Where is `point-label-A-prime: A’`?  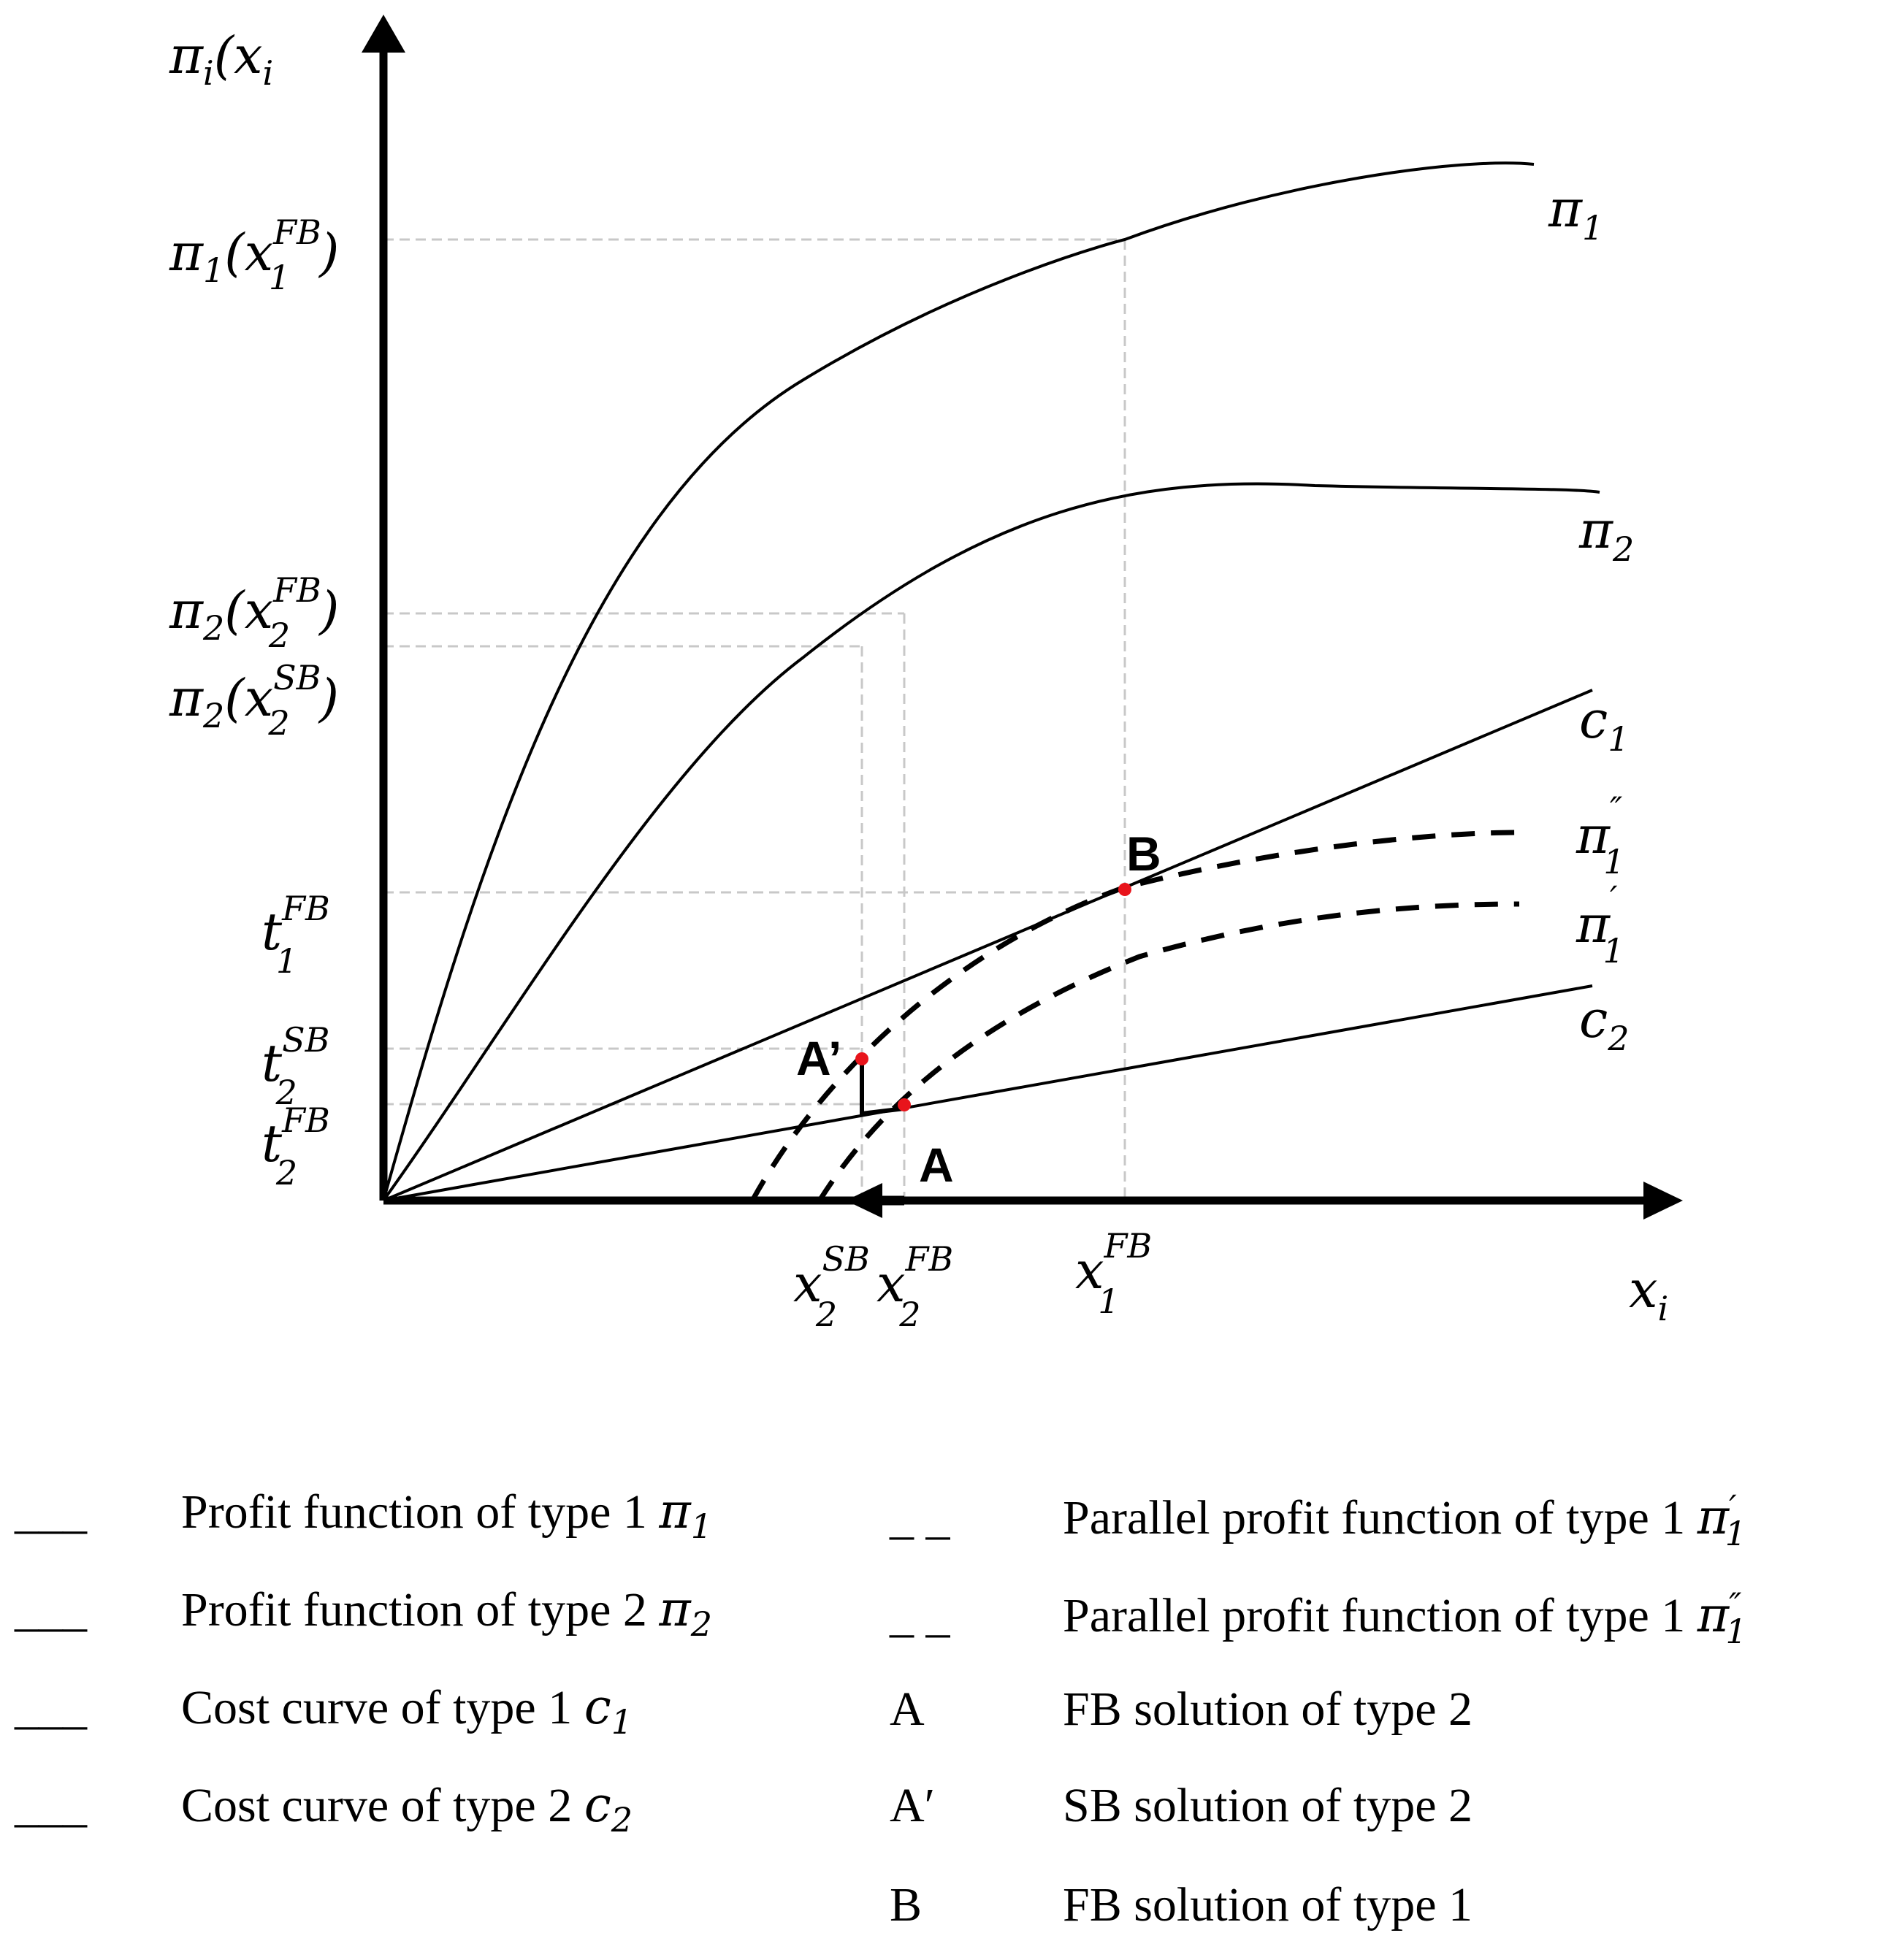
point-label-A-prime: A’ is located at coordinates (818, 1058).